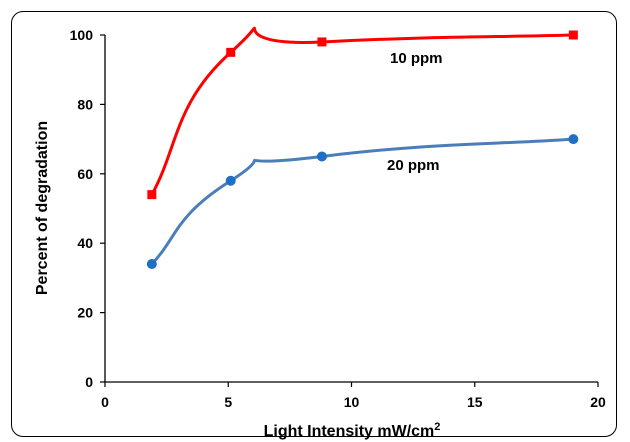 The height and width of the screenshot is (442, 630). I want to click on x-axis-title-superscript: 2, so click(437, 427).